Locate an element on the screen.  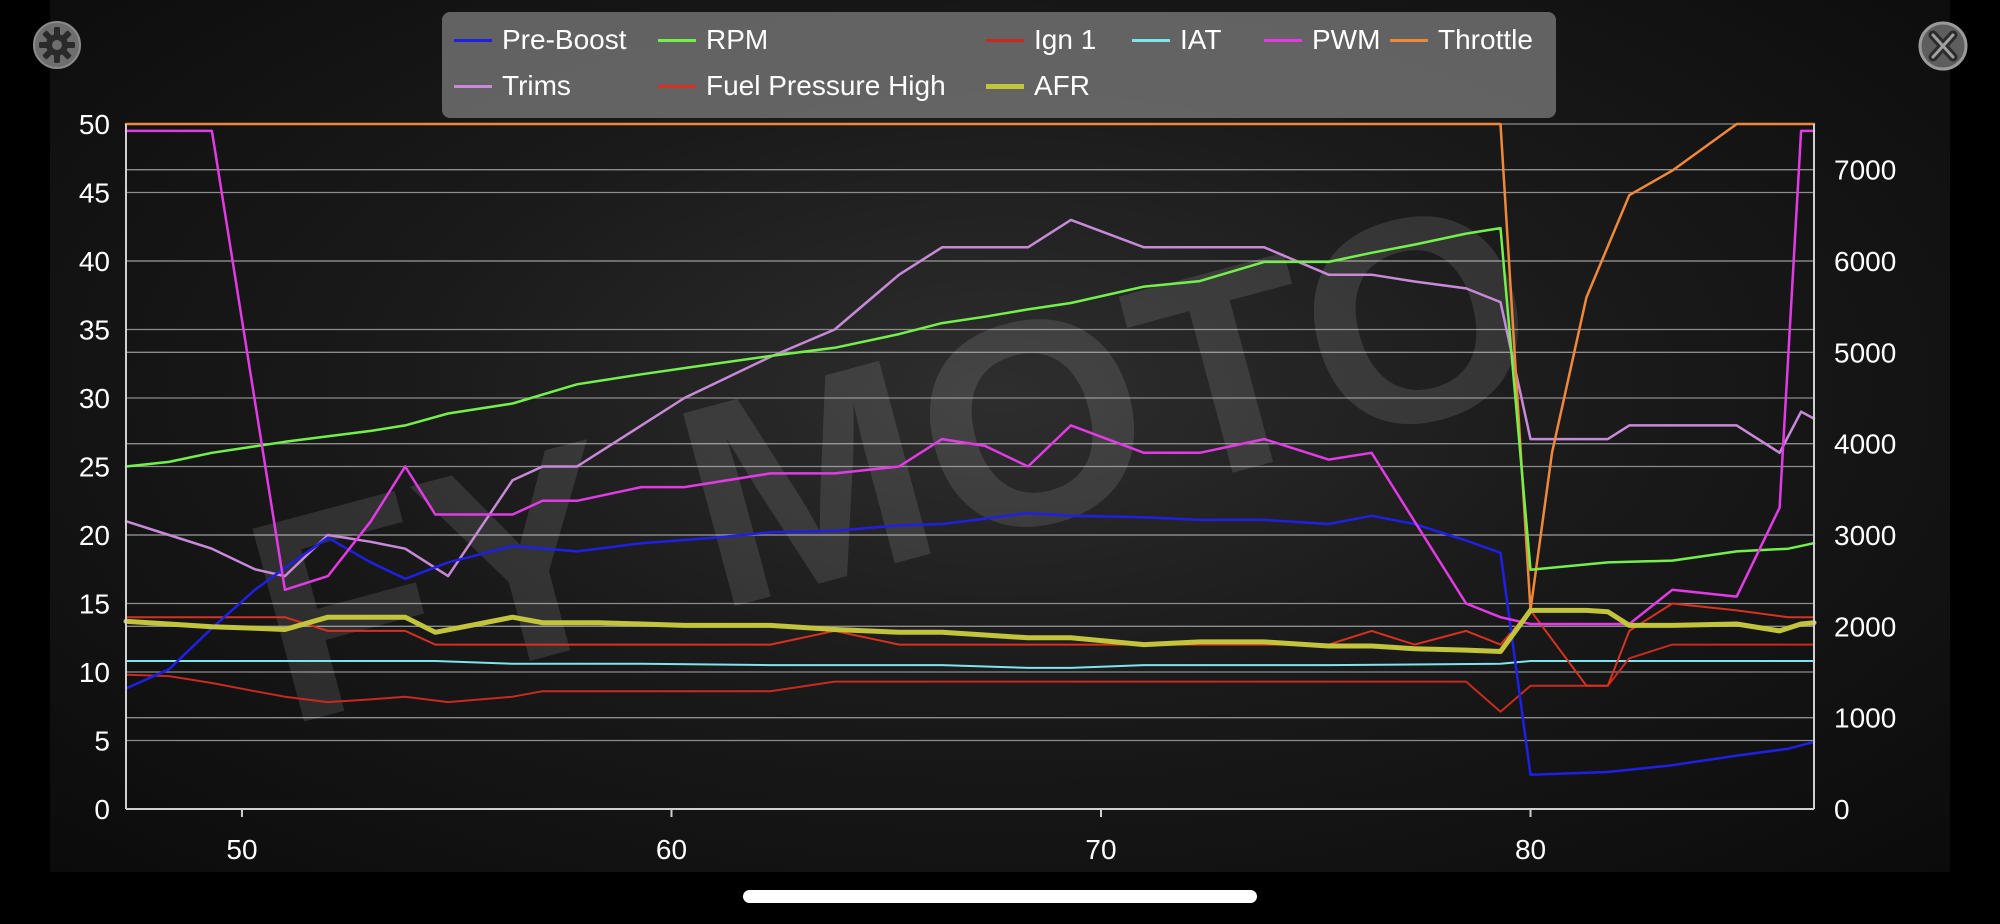
y-tick-label: 35 is located at coordinates (94, 330).